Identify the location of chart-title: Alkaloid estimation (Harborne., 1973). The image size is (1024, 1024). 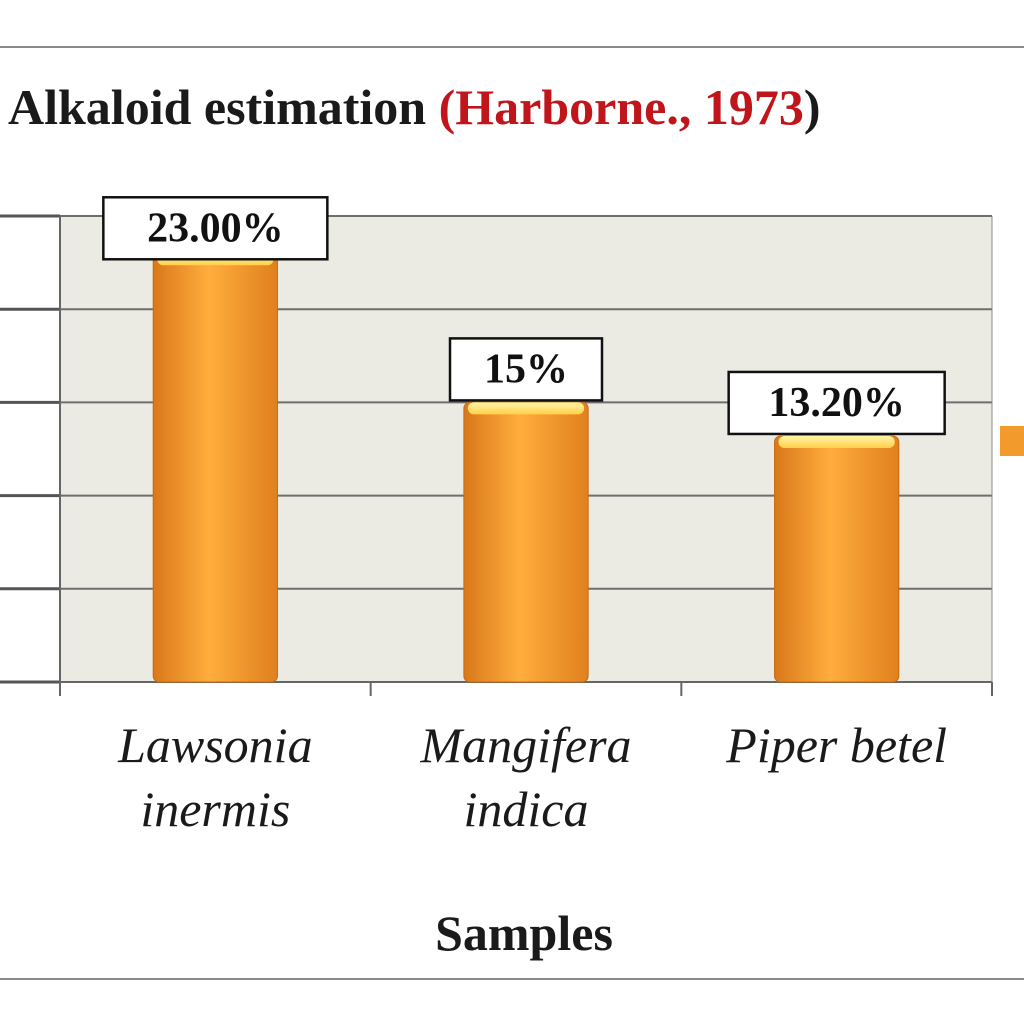
(414, 107).